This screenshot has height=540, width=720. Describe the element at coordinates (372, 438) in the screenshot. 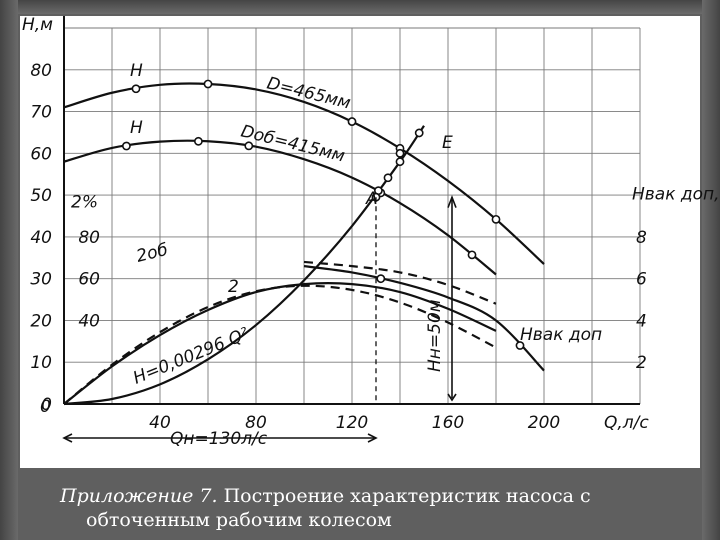

I see `flow-dimension-arrow-right` at that location.